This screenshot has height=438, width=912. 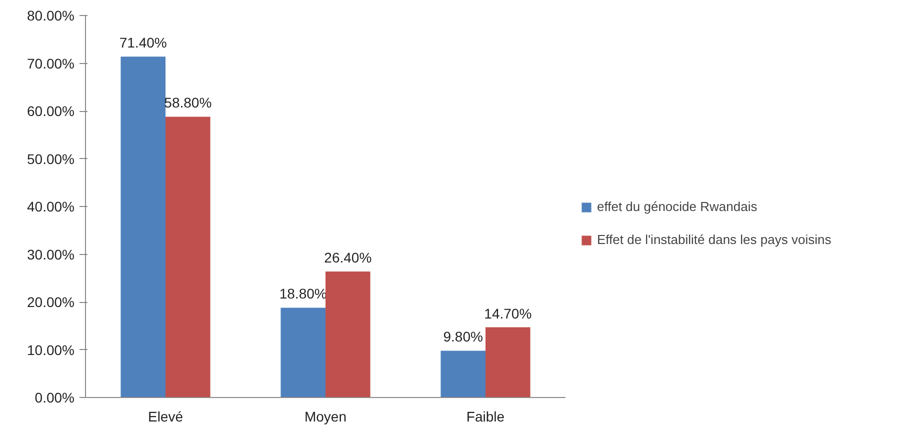 What do you see at coordinates (303, 294) in the screenshot?
I see `data-label: 18.80%` at bounding box center [303, 294].